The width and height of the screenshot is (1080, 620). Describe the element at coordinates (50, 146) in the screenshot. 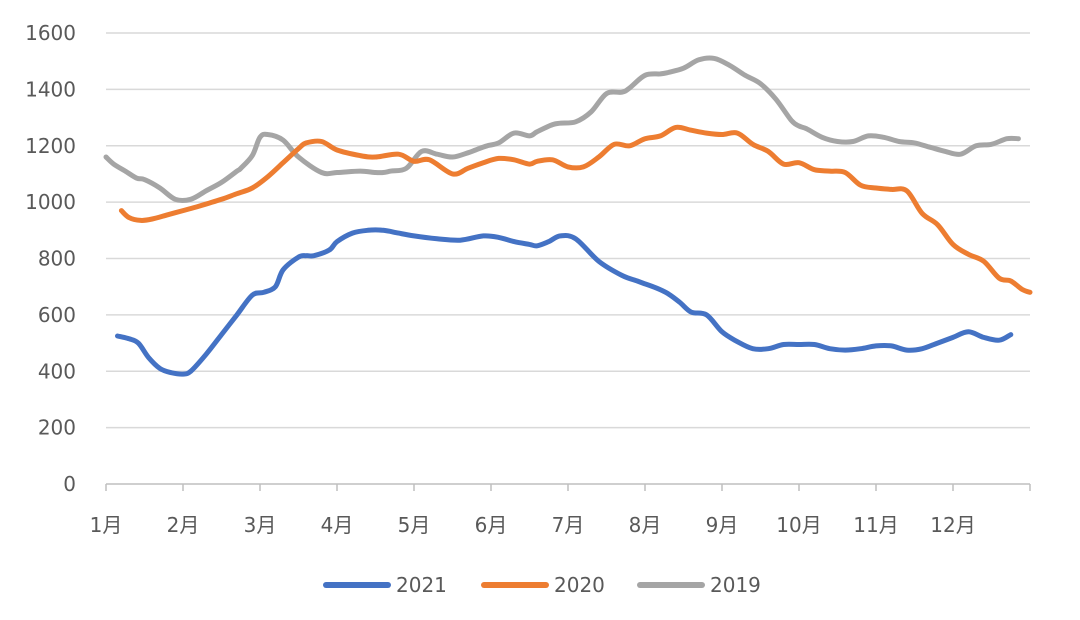

I see `y-tick-label: 1200` at that location.